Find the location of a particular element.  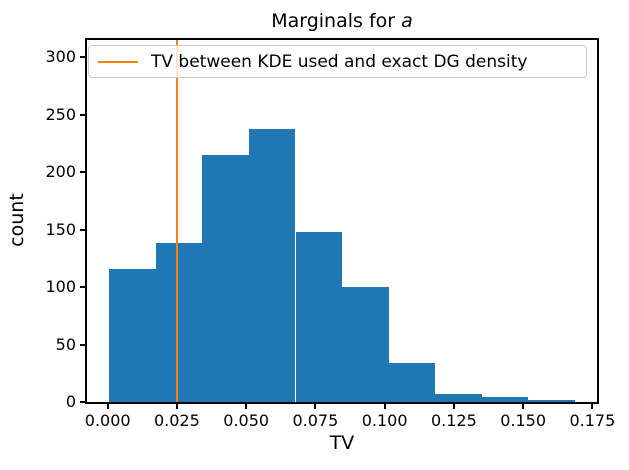

legend: TV between KDE used and exact DG density is located at coordinates (337, 61).